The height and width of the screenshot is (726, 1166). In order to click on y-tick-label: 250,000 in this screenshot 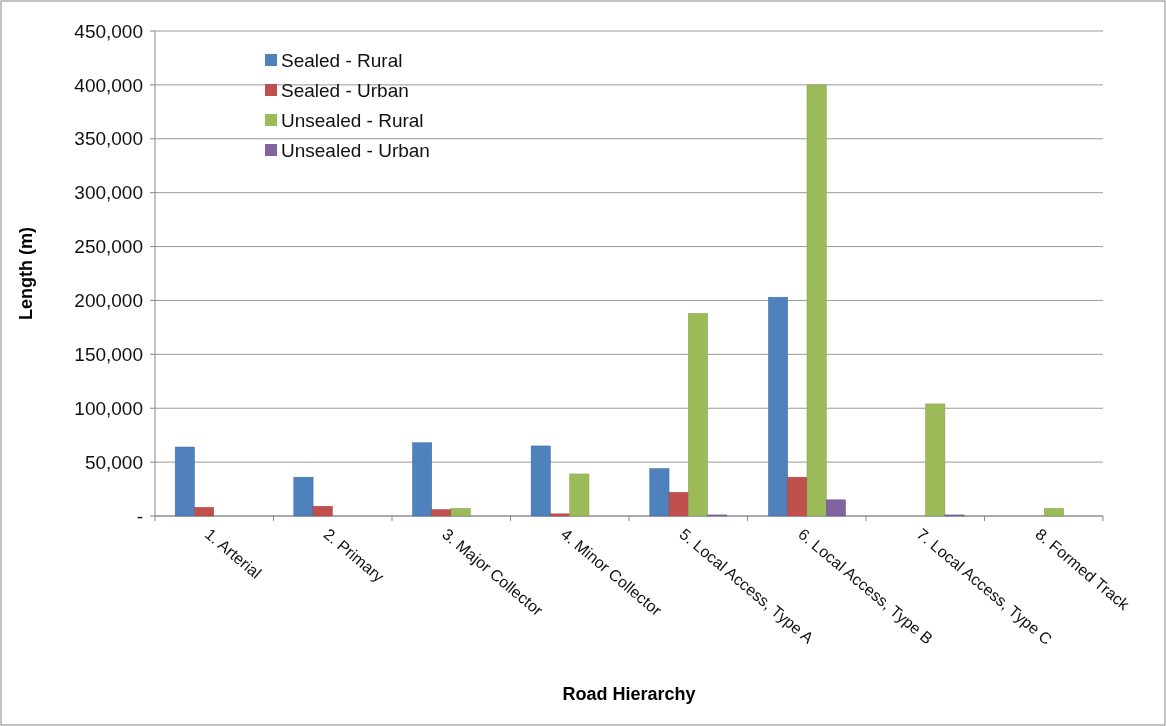, I will do `click(108, 247)`.